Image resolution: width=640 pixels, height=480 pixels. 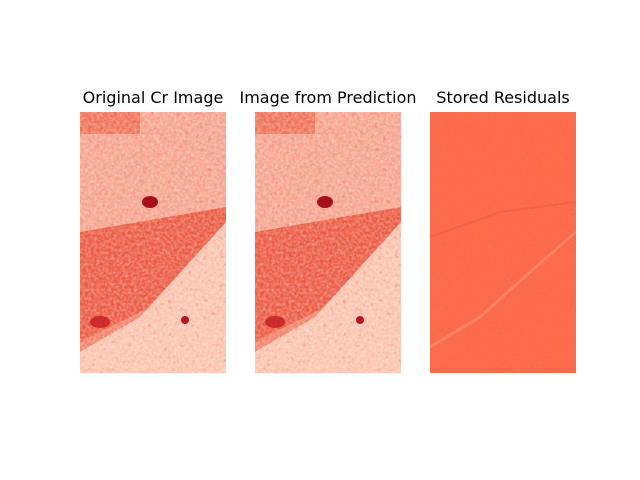 I want to click on residual-heatmap, so click(x=503, y=242).